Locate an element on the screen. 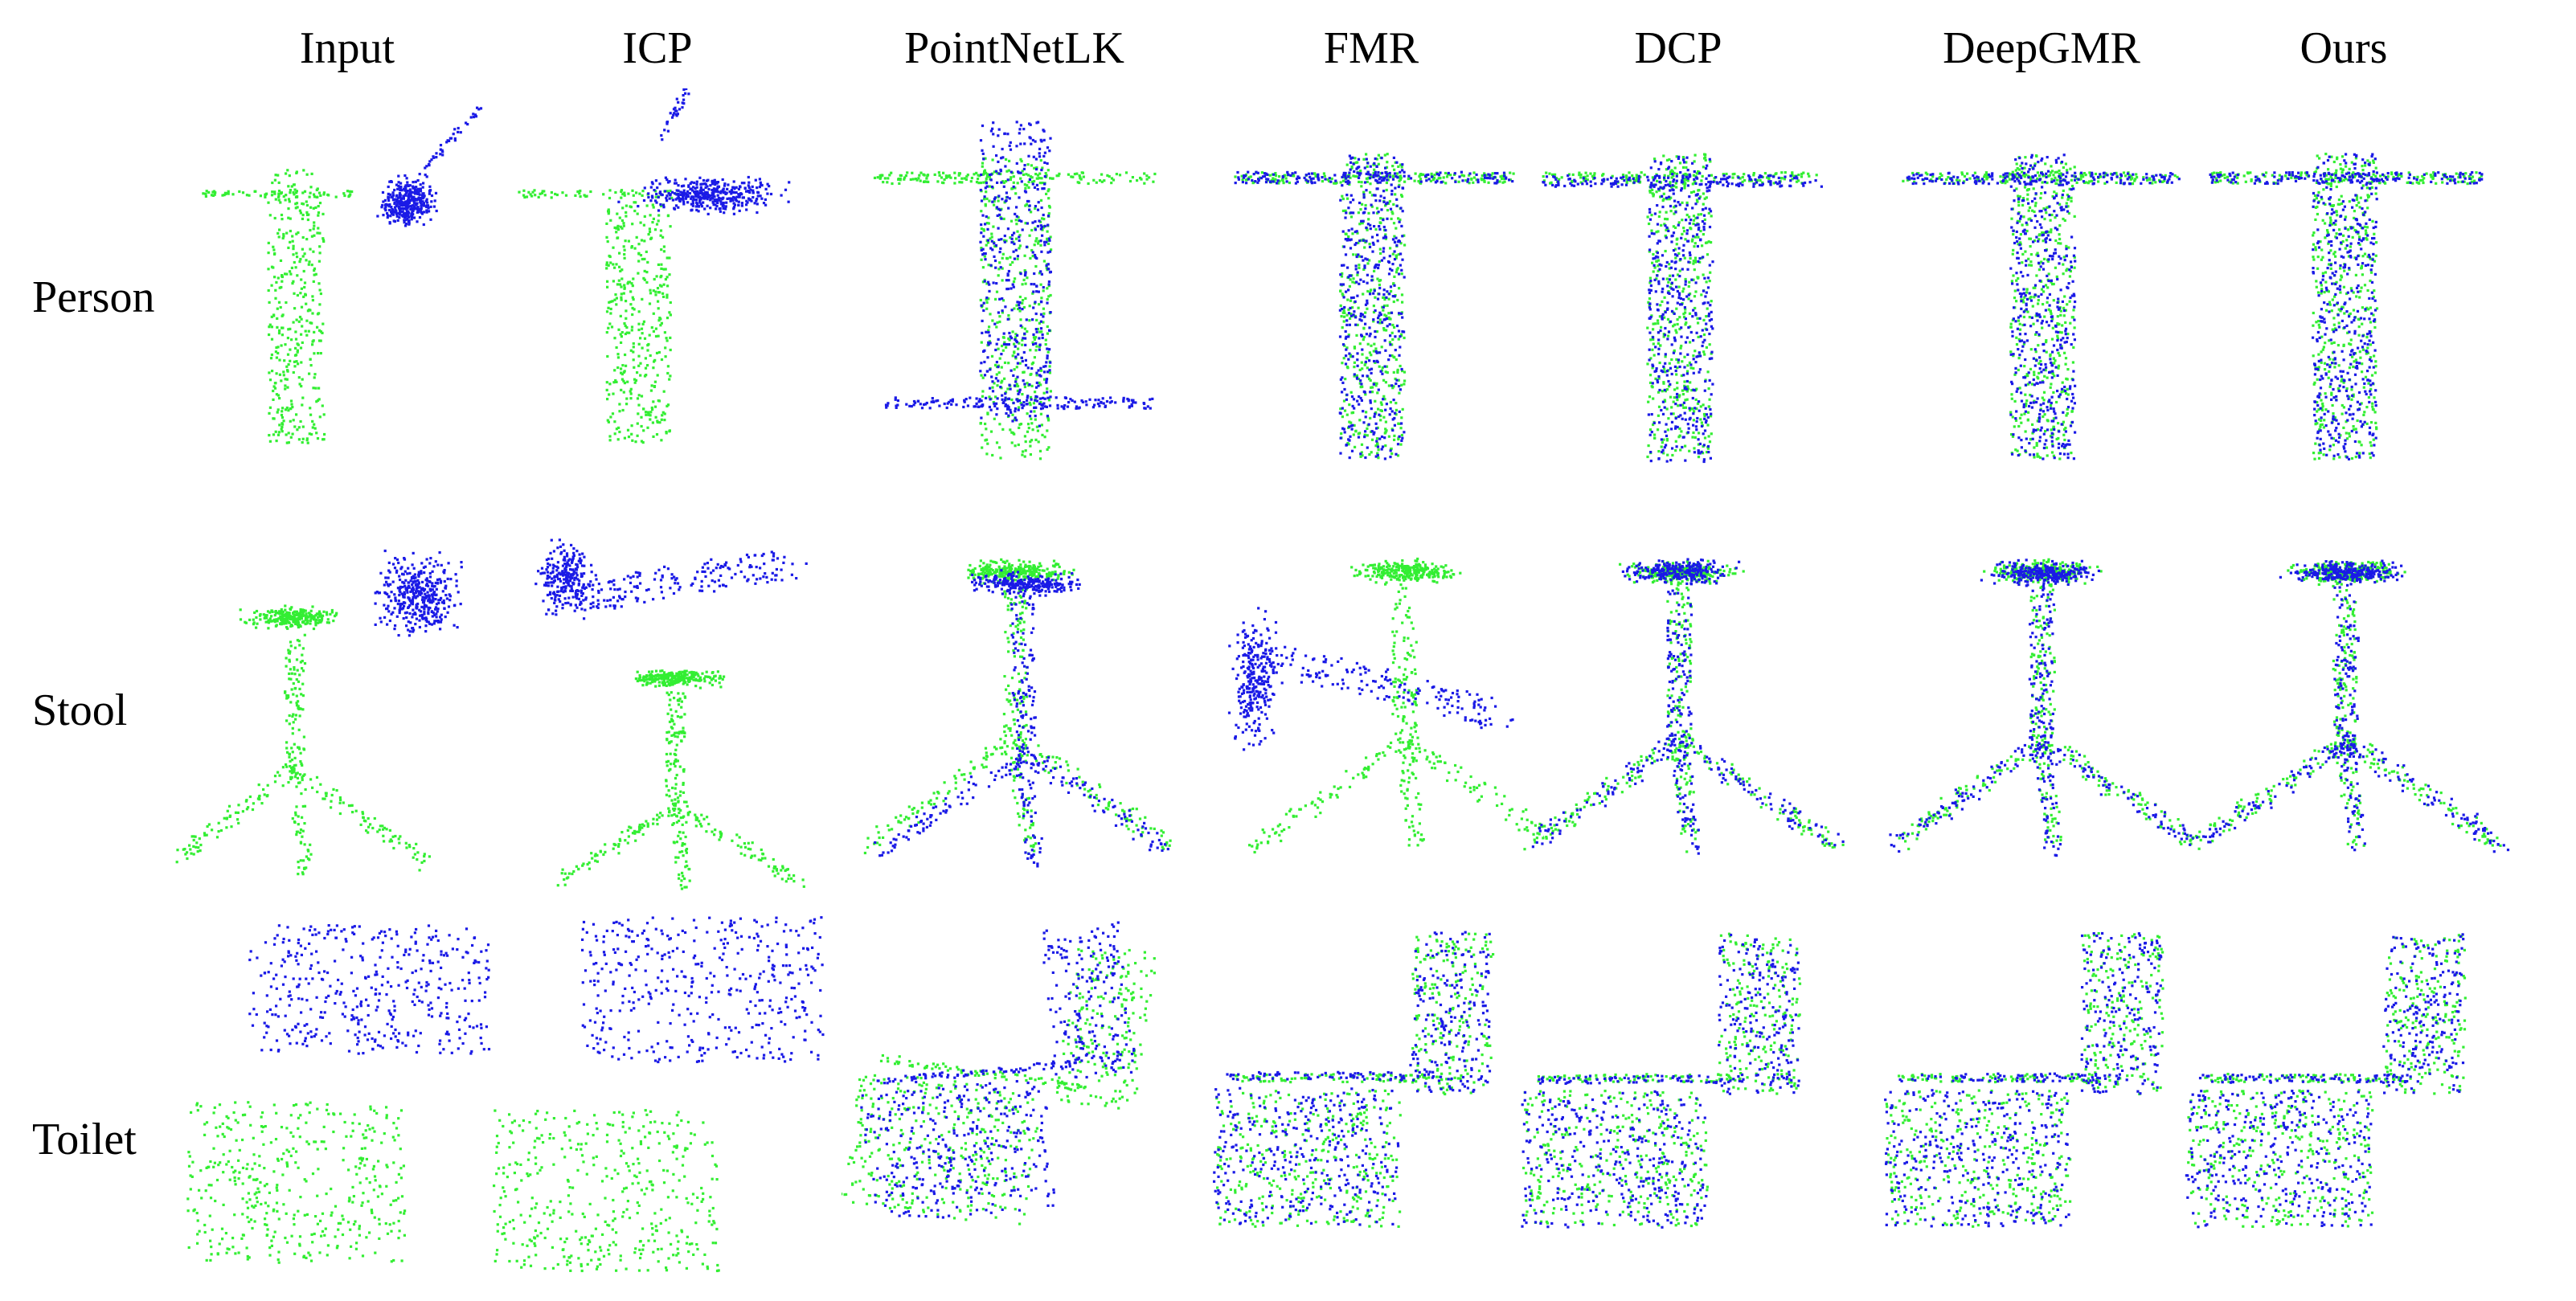 This screenshot has height=1301, width=2576. point-cloud-toilet-deepgmr is located at coordinates (2041, 1085).